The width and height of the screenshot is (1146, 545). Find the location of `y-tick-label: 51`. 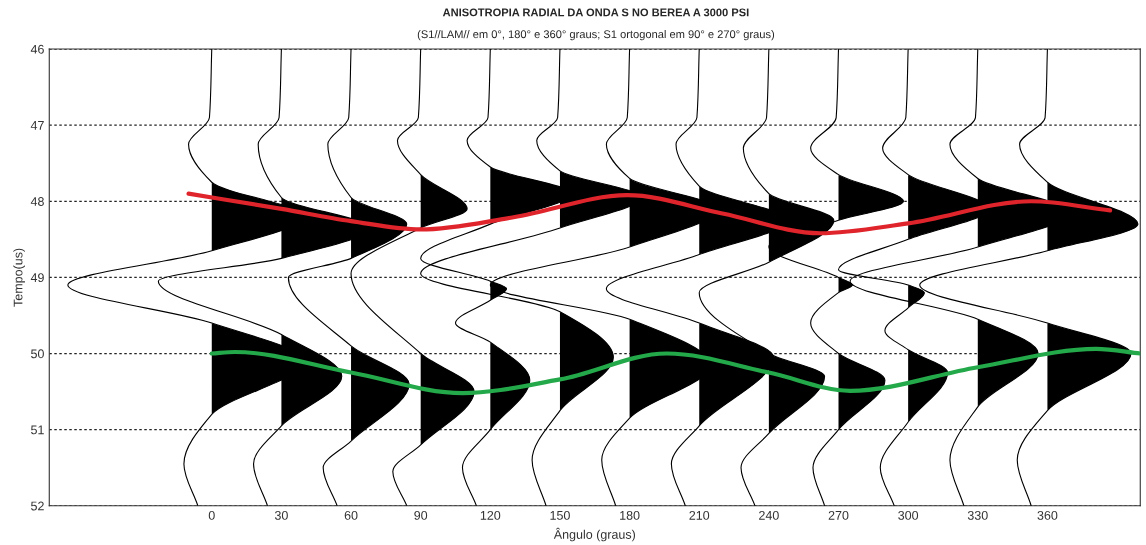

y-tick-label: 51 is located at coordinates (37, 430).